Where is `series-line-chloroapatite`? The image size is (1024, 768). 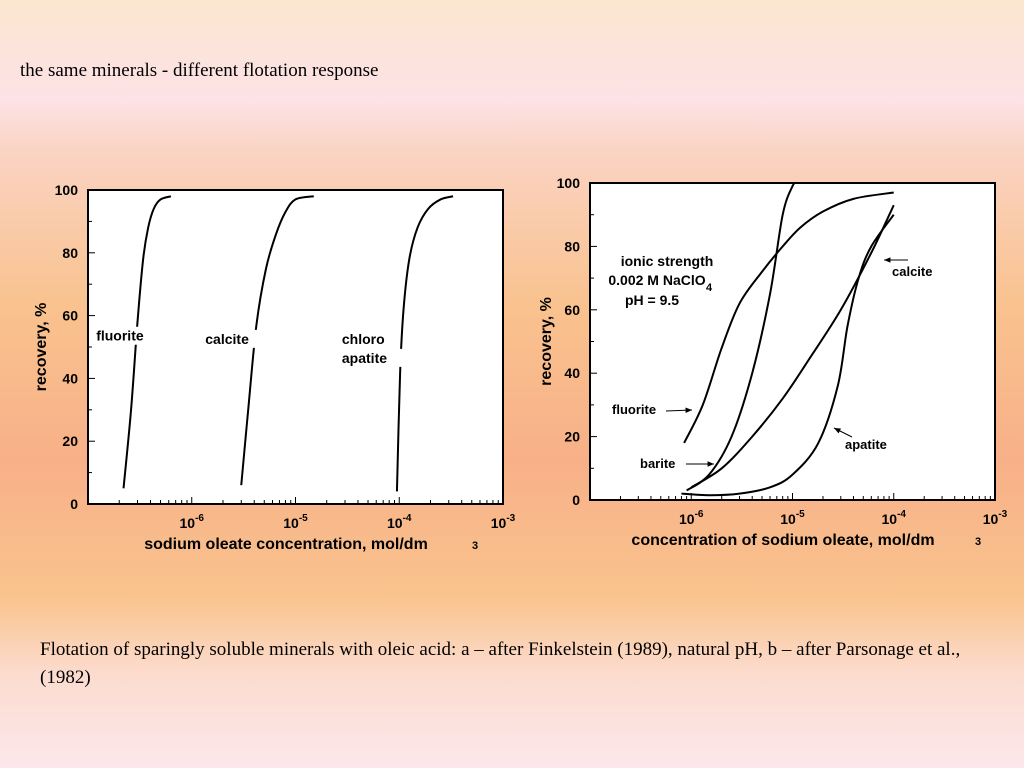 series-line-chloroapatite is located at coordinates (424, 343).